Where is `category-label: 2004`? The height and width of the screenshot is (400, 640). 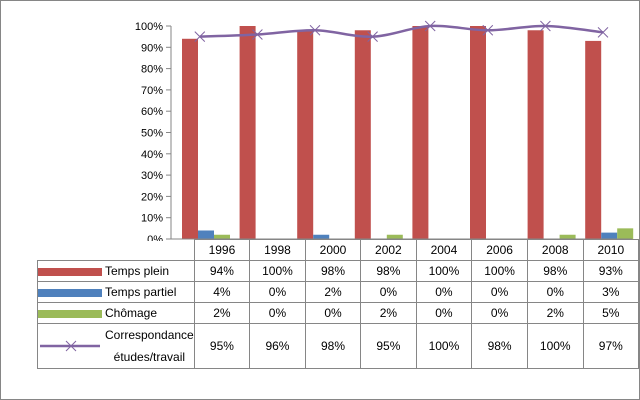
category-label: 2004 is located at coordinates (444, 250).